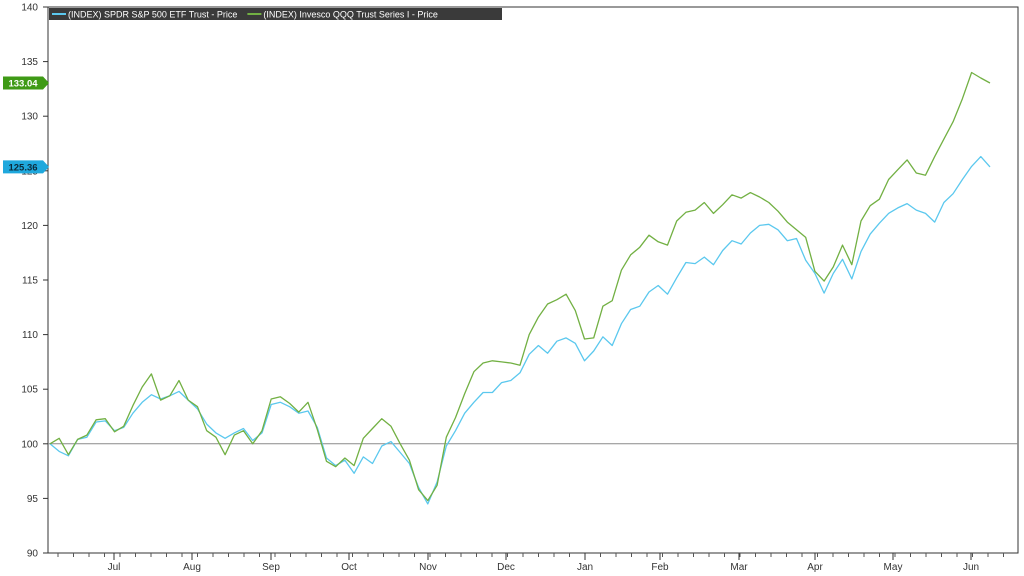 The height and width of the screenshot is (576, 1024). What do you see at coordinates (33, 554) in the screenshot?
I see `y-tick-label: 90` at bounding box center [33, 554].